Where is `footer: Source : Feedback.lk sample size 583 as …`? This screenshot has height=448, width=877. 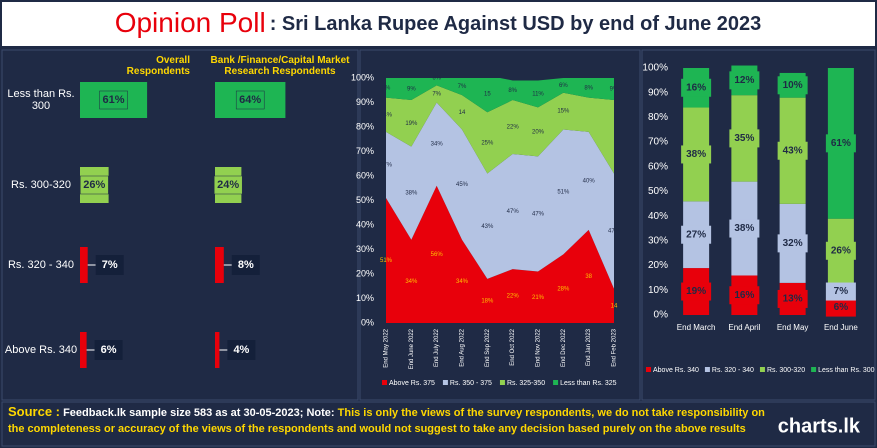 footer: Source : Feedback.lk sample size 583 as … is located at coordinates (388, 420).